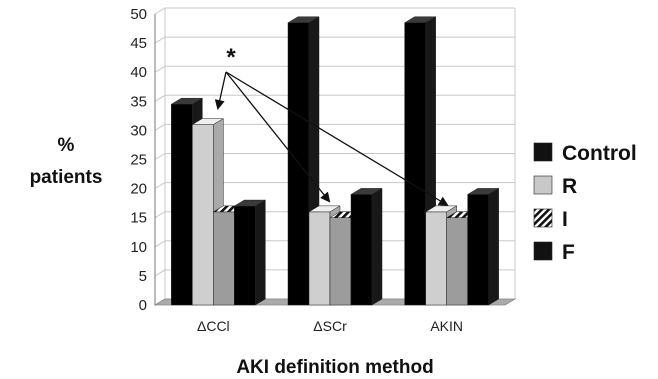 This screenshot has height=379, width=658. Describe the element at coordinates (138, 160) in the screenshot. I see `y-tick-label: 25` at that location.